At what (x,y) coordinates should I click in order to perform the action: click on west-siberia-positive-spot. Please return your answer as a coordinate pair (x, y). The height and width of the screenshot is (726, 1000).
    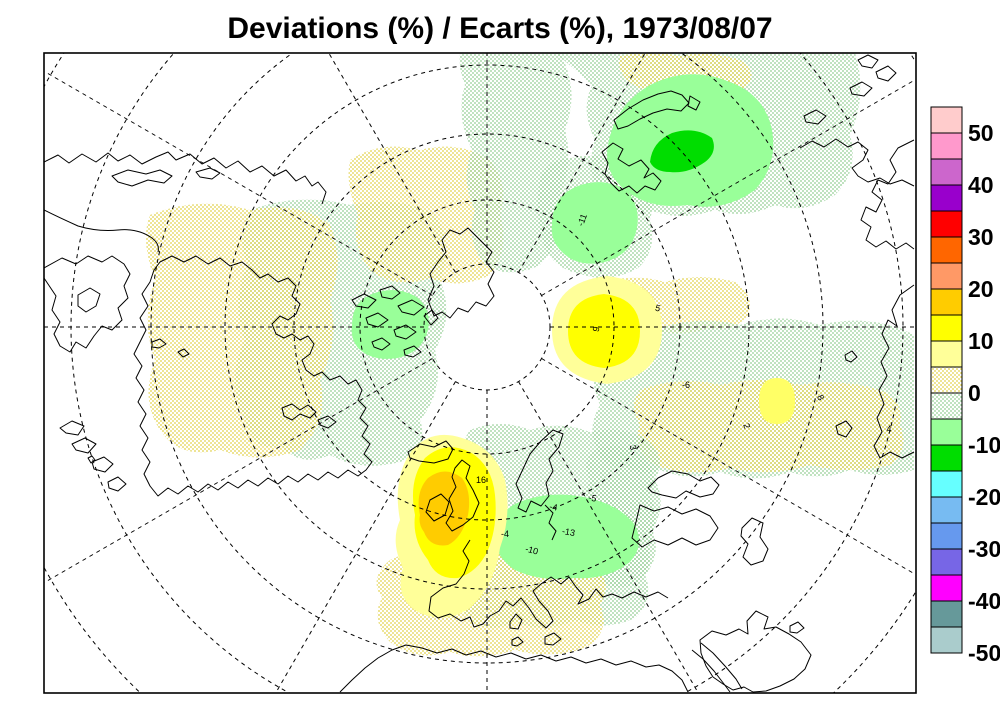
    Looking at the image, I should click on (777, 401).